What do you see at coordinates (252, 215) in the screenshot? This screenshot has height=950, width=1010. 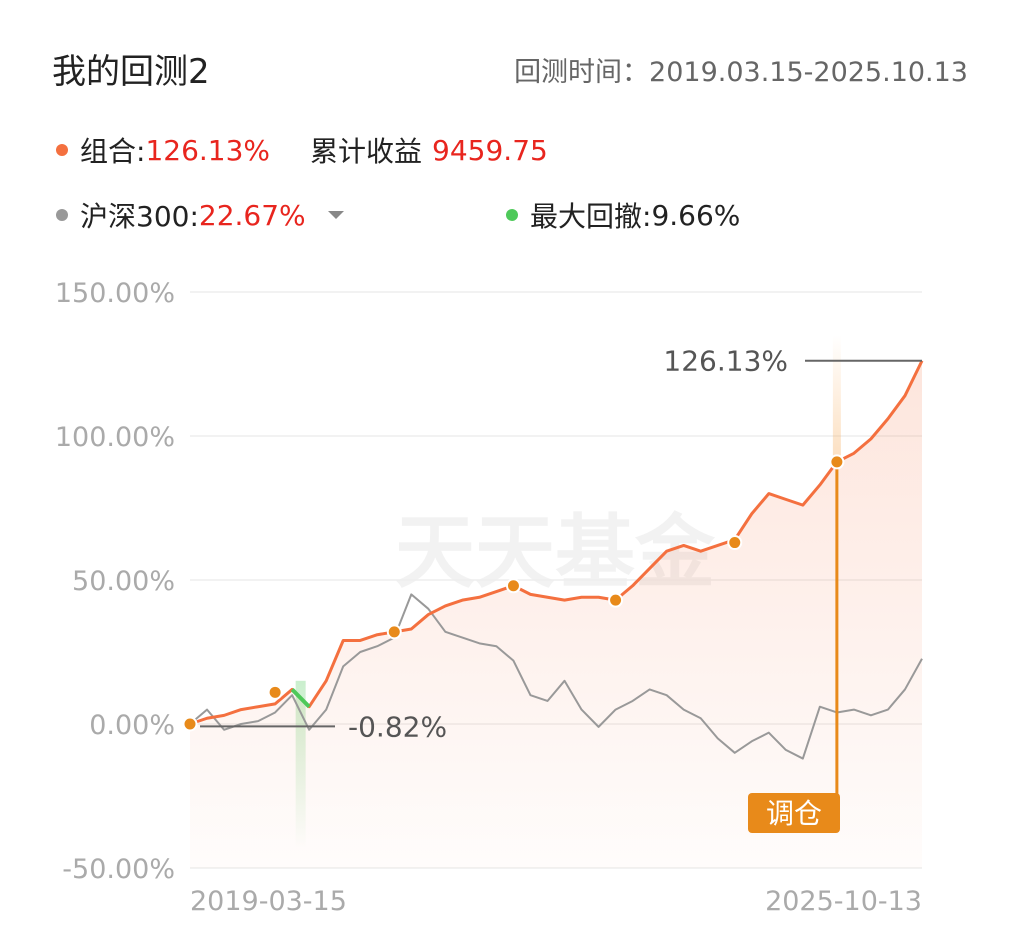 I see `value: 22.67%` at bounding box center [252, 215].